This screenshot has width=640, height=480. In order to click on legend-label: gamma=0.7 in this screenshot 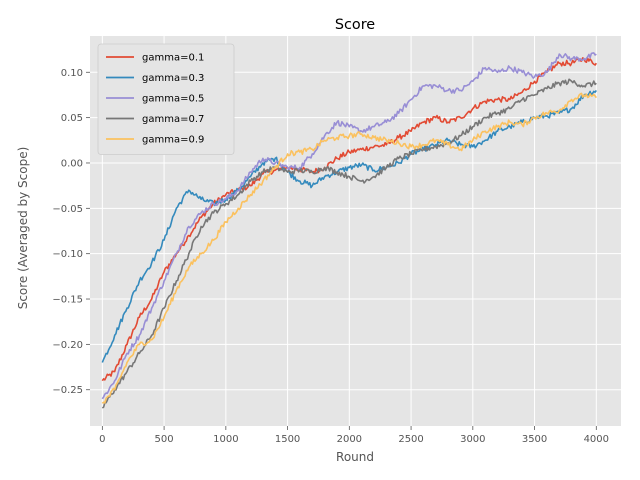, I will do `click(173, 119)`.